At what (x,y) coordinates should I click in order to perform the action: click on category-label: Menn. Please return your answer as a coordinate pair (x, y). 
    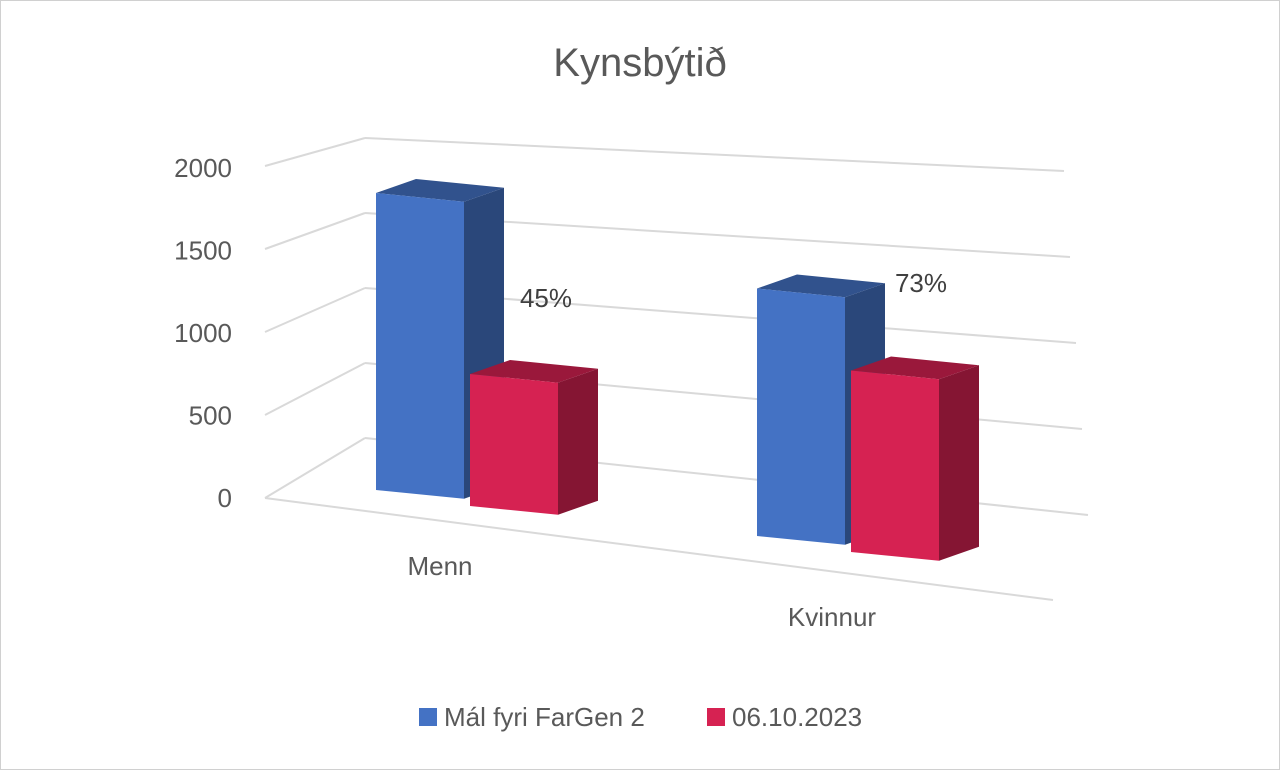
    Looking at the image, I should click on (439, 566).